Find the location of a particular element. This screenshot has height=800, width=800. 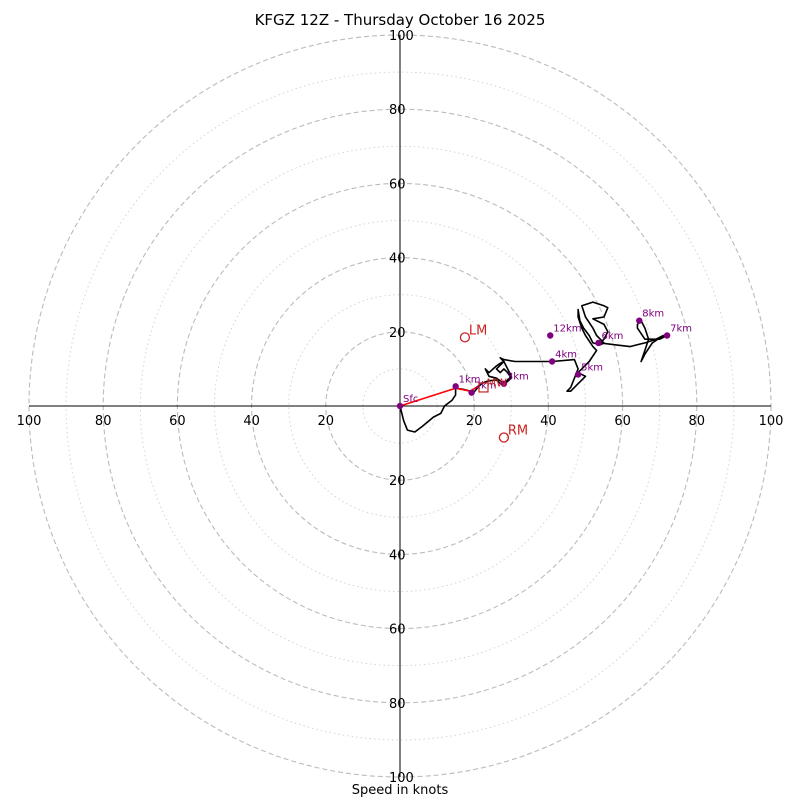

wind-profile-trace is located at coordinates (533, 367).